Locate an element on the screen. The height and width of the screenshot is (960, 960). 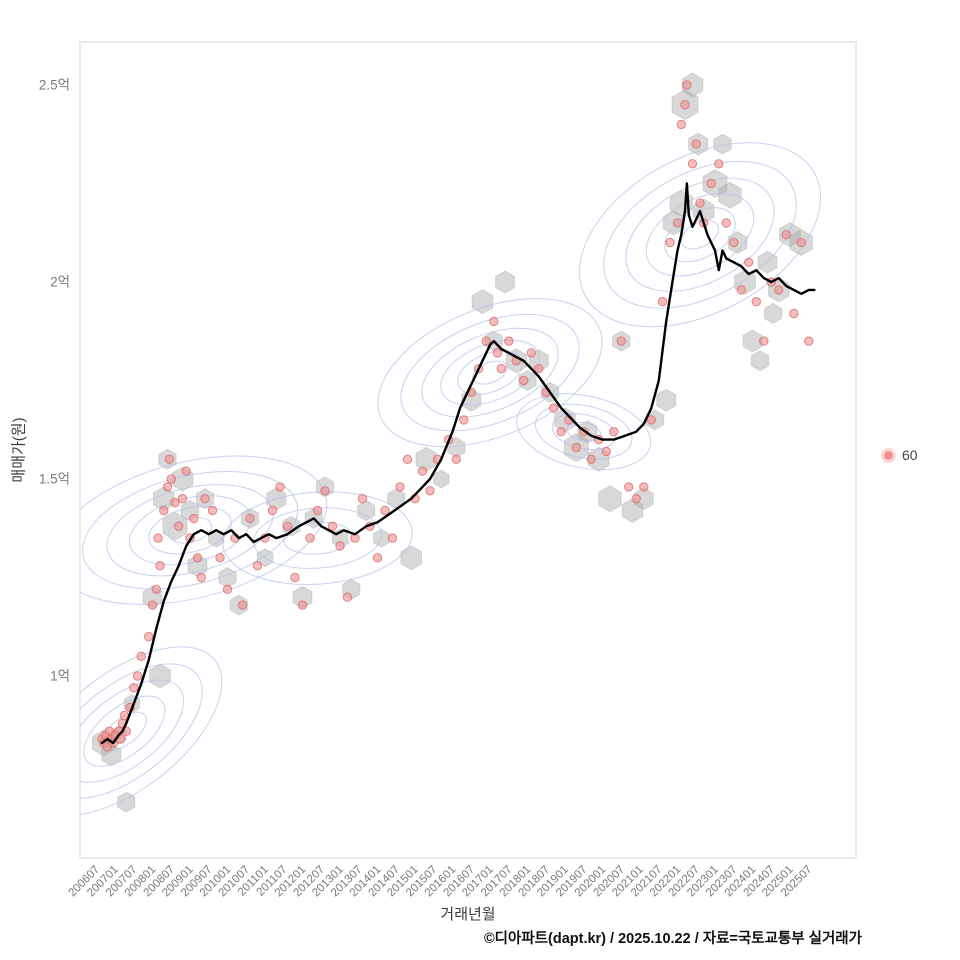
legend: 60 is located at coordinates (901, 455).